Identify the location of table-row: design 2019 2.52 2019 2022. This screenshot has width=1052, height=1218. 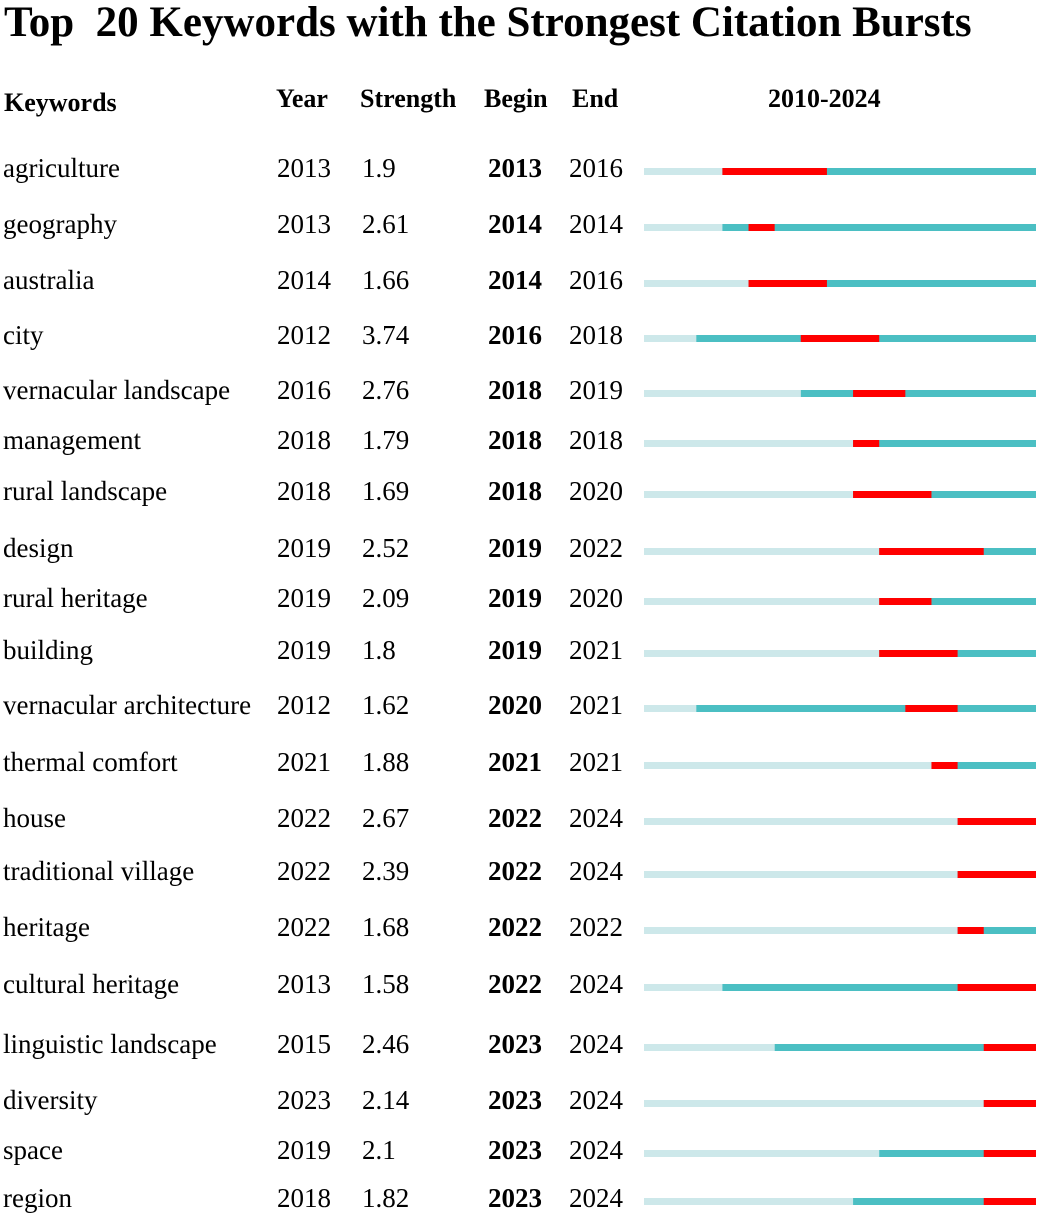
(526, 548).